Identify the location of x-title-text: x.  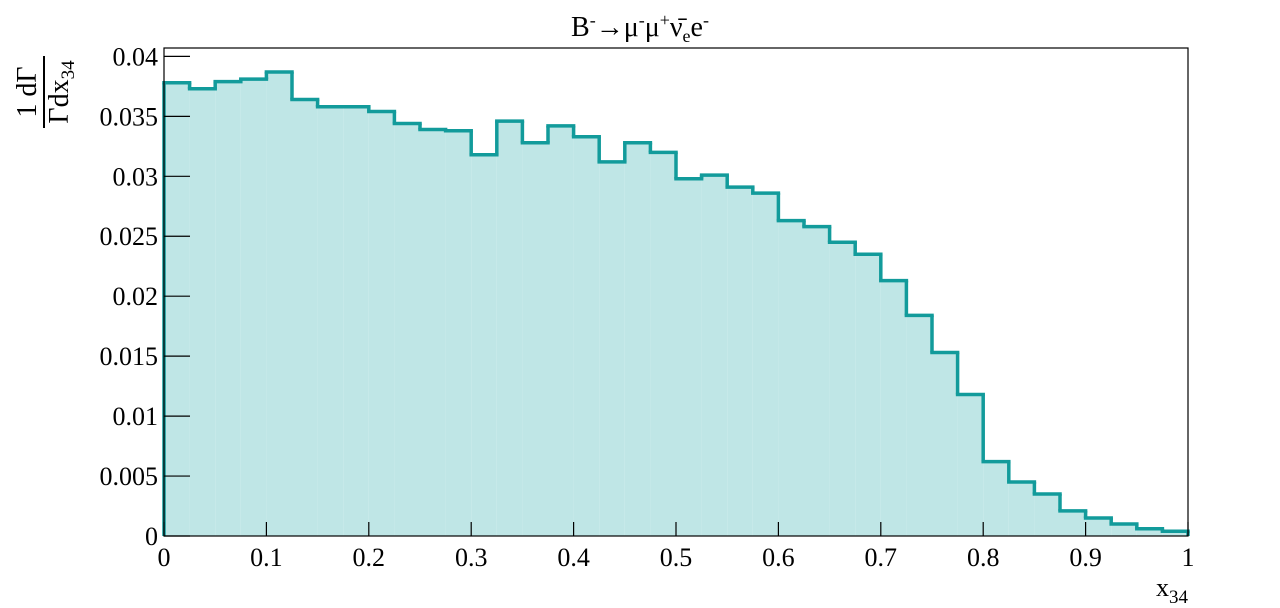
(1162, 587).